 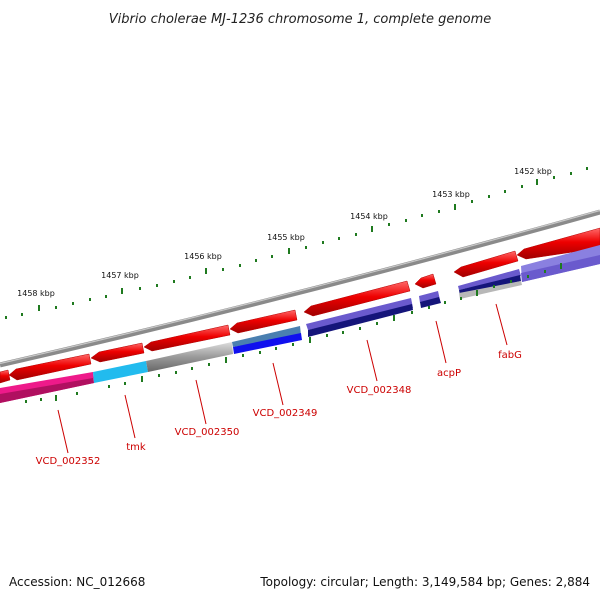 I want to click on gene-label: VCD_002349, so click(x=285, y=413).